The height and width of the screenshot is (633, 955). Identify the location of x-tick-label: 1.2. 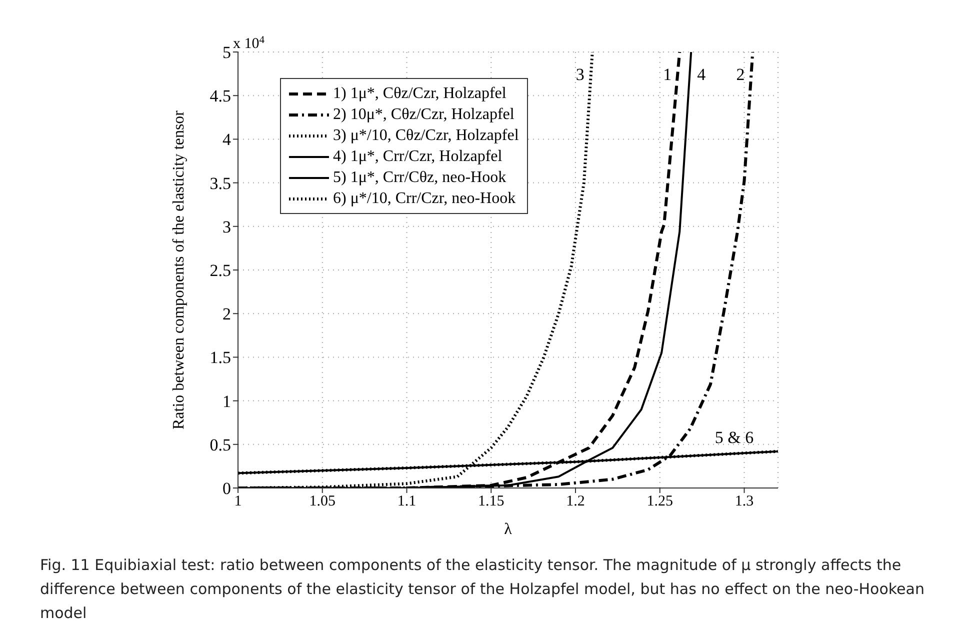
(575, 502).